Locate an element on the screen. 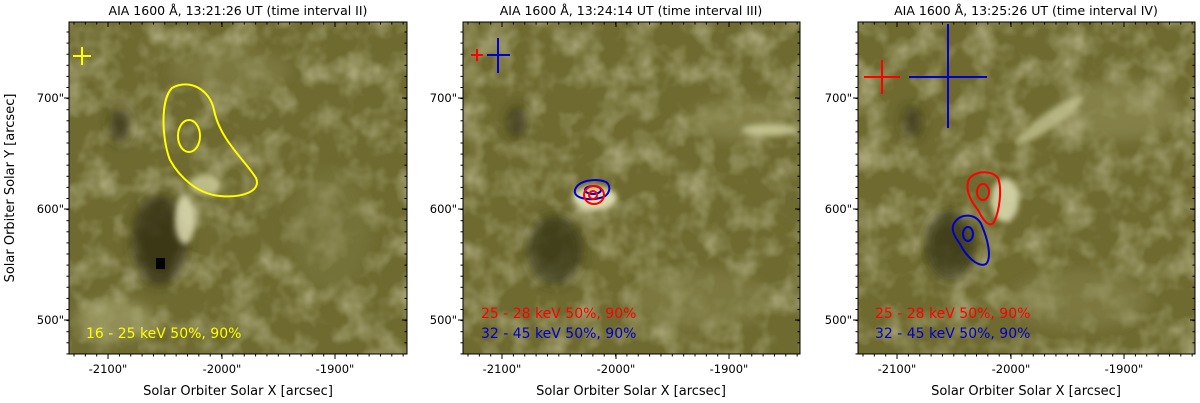  legend-16-25kev: 16 - 25 keV 50%, 90% is located at coordinates (163, 334).